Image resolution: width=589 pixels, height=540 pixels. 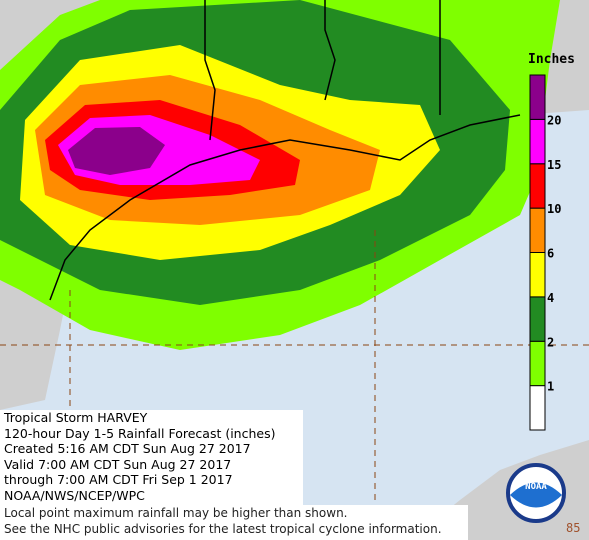 I want to click on legend-label: 10, so click(x=554, y=209).